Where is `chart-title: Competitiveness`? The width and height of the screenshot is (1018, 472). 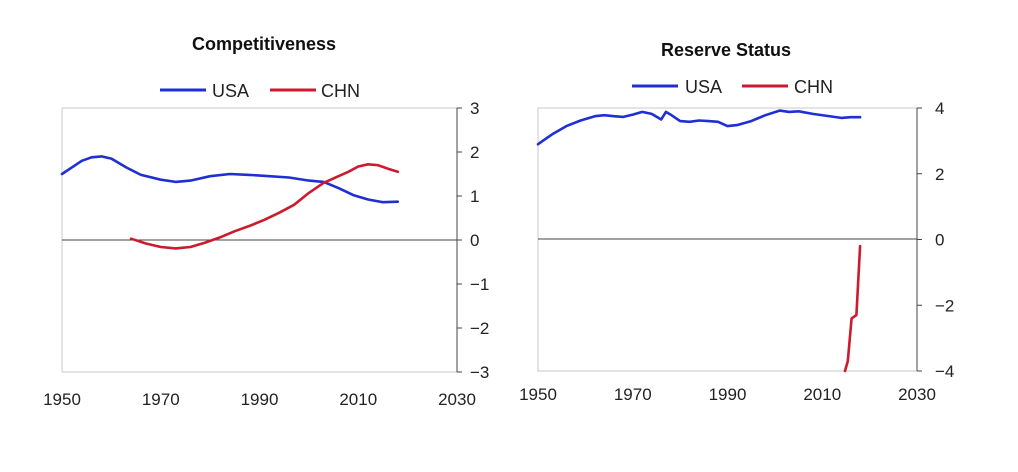
chart-title: Competitiveness is located at coordinates (264, 44).